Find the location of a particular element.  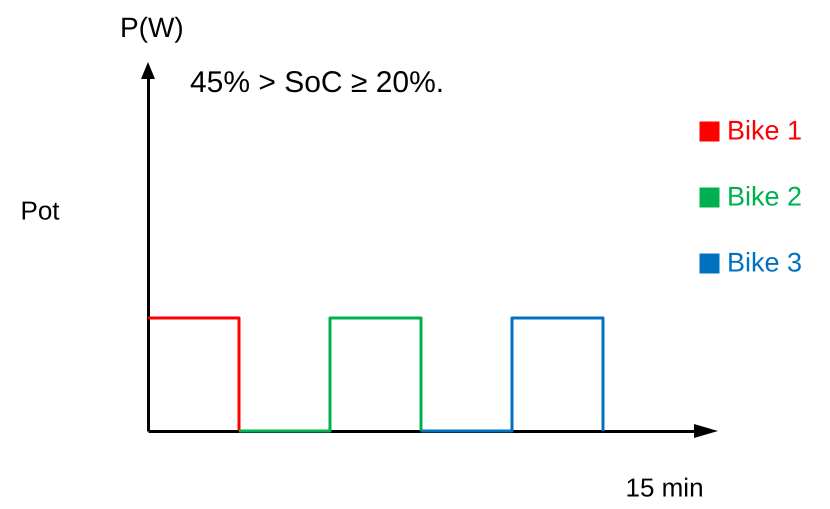

text: P(W) is located at coordinates (152, 28).